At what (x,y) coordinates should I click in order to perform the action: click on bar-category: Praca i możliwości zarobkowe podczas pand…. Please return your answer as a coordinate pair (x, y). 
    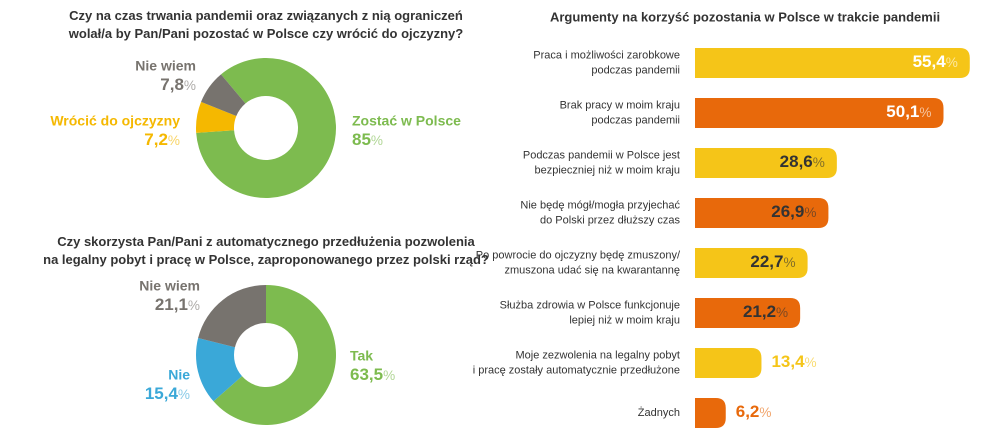
    Looking at the image, I should click on (606, 62).